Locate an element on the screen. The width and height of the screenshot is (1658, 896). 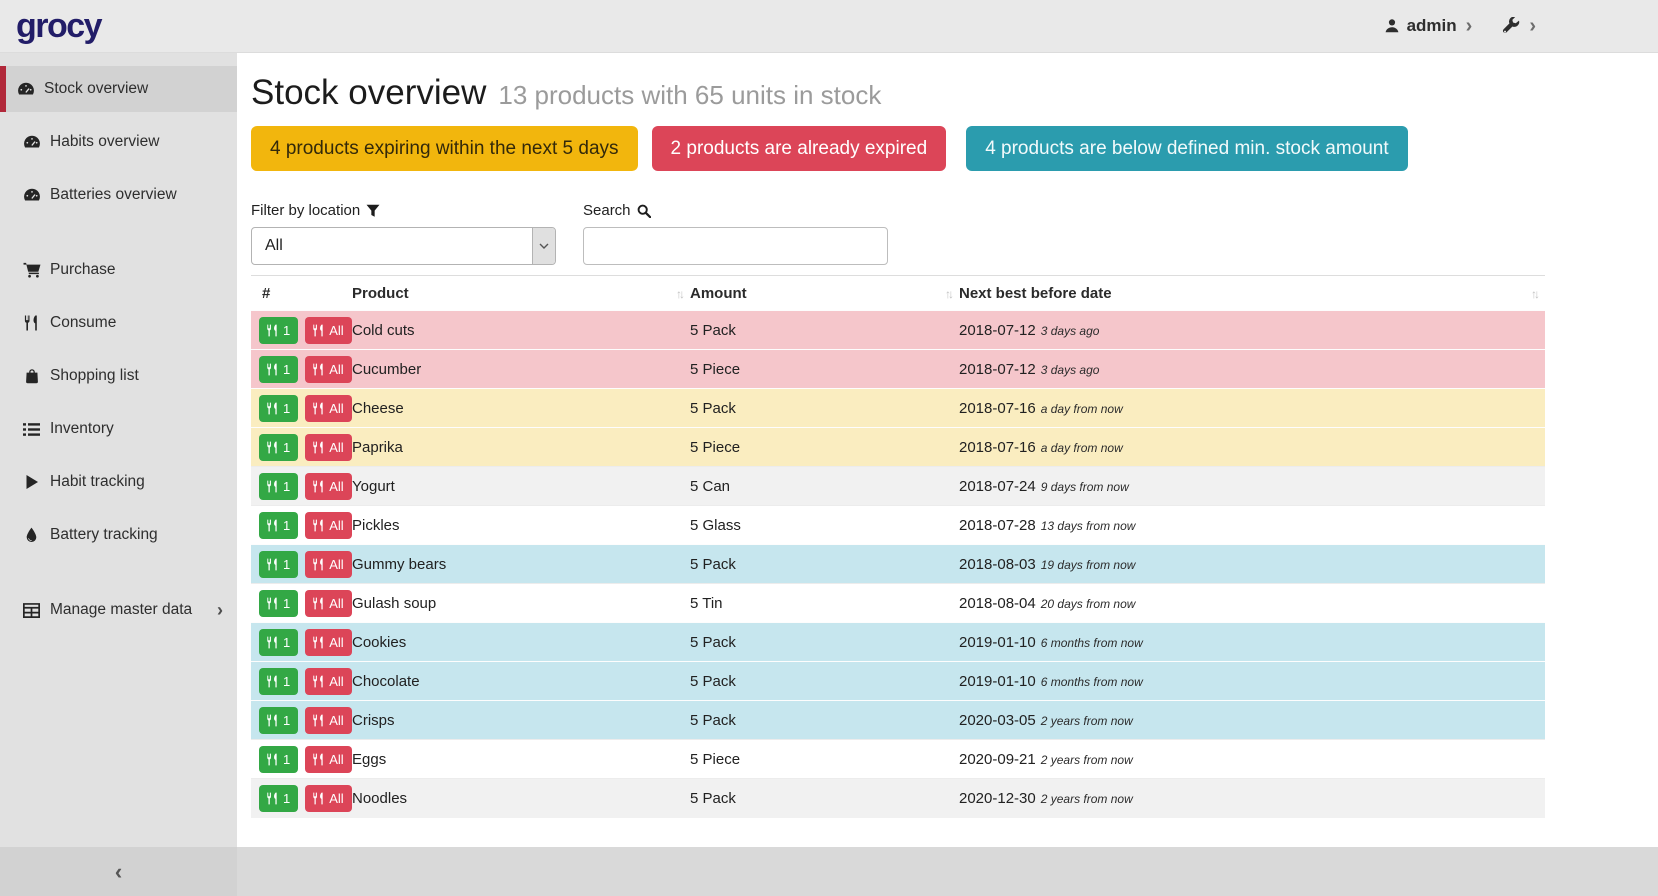
sidebar-item-shopping-list: Shopping list is located at coordinates (118, 376).